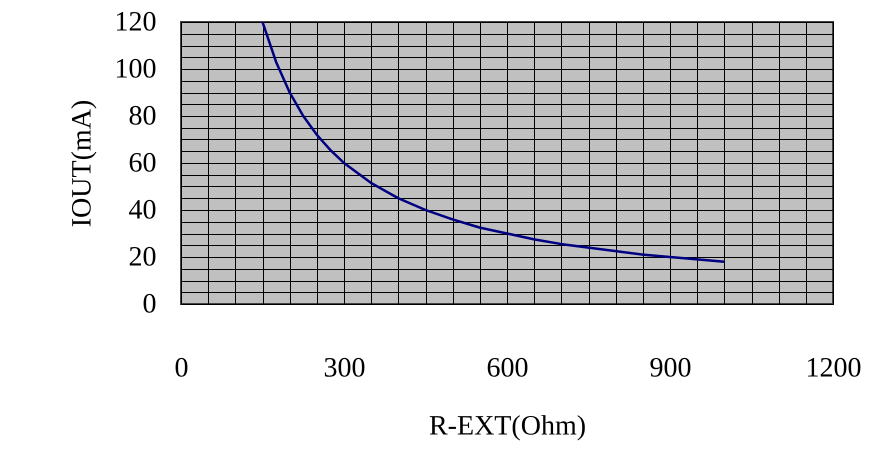 Image resolution: width=871 pixels, height=454 pixels. Describe the element at coordinates (135, 69) in the screenshot. I see `y-tick-label: 100` at that location.